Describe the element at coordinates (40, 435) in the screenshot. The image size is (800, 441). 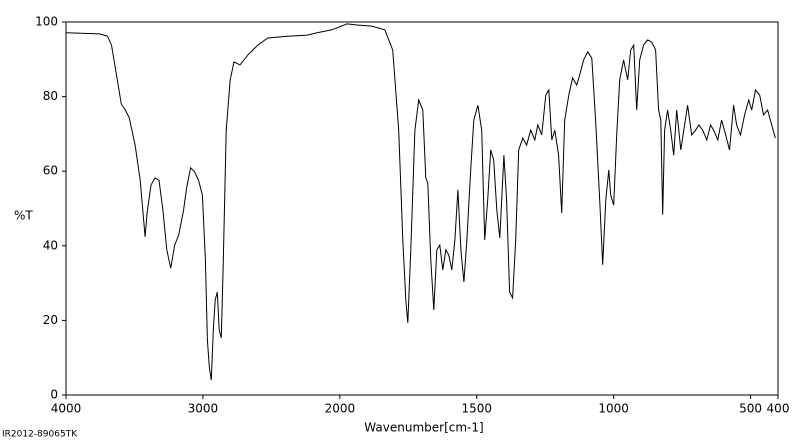
I see `sample-code: IR2012-89065TK` at that location.